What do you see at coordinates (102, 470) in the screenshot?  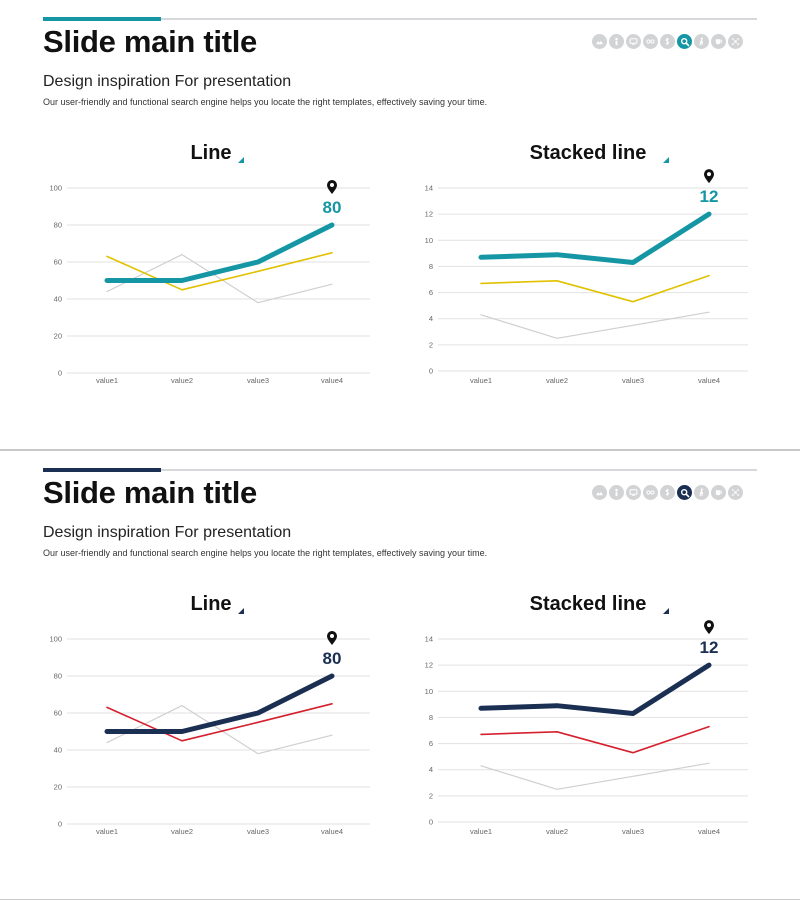 I see `title-accent-bar` at bounding box center [102, 470].